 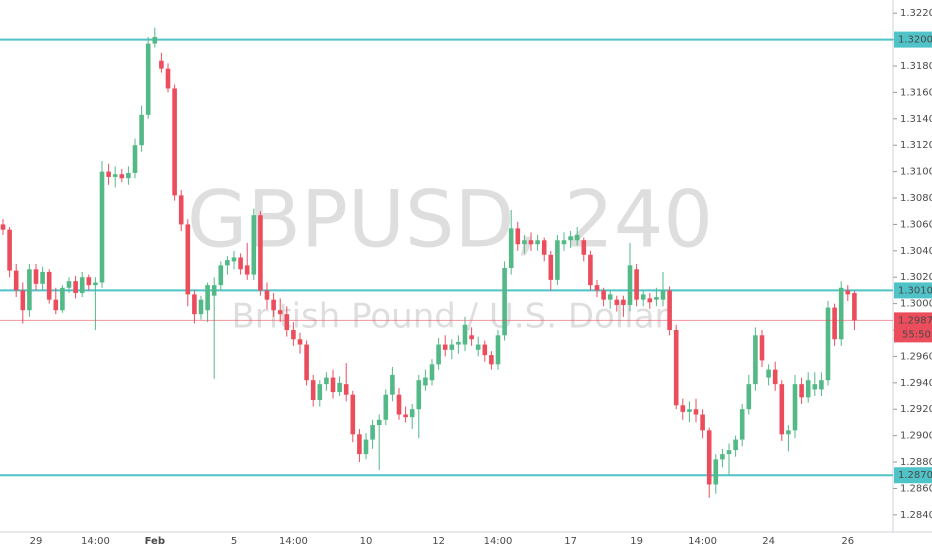 I want to click on y-tick-label: 1.30400, so click(x=916, y=251).